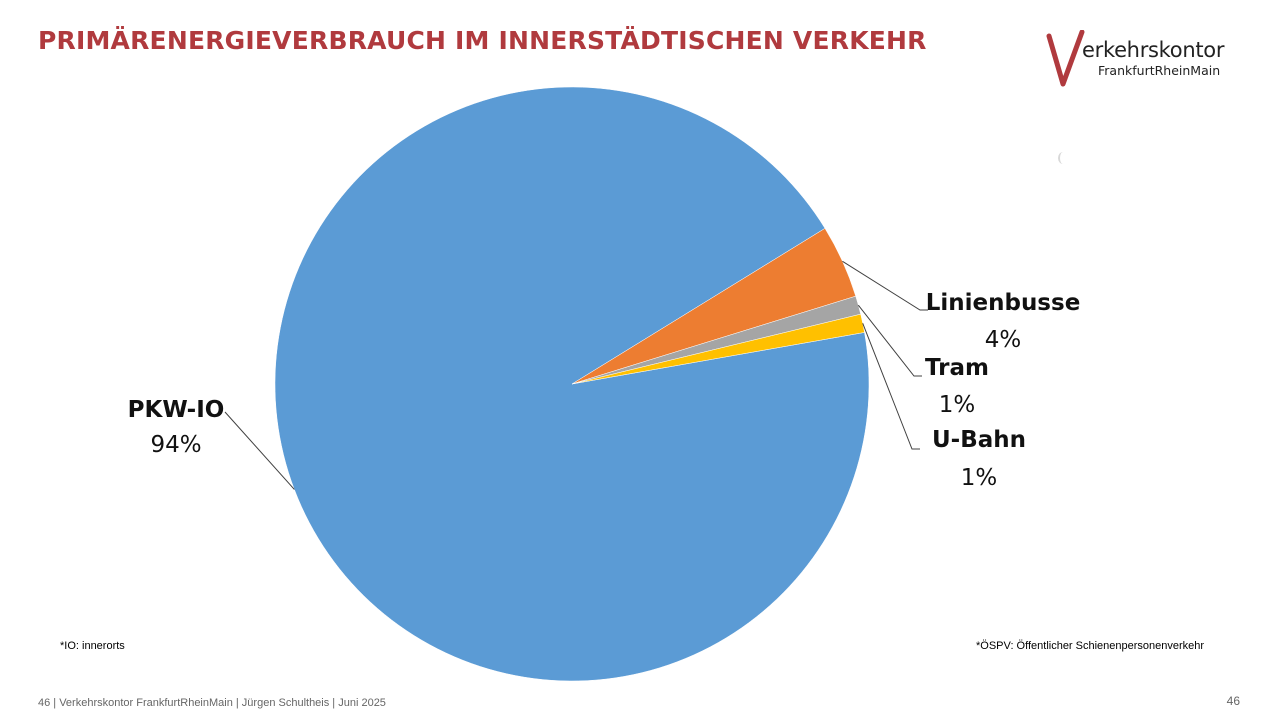  Describe the element at coordinates (92, 646) in the screenshot. I see `footnote-io: *IO: innerorts` at that location.